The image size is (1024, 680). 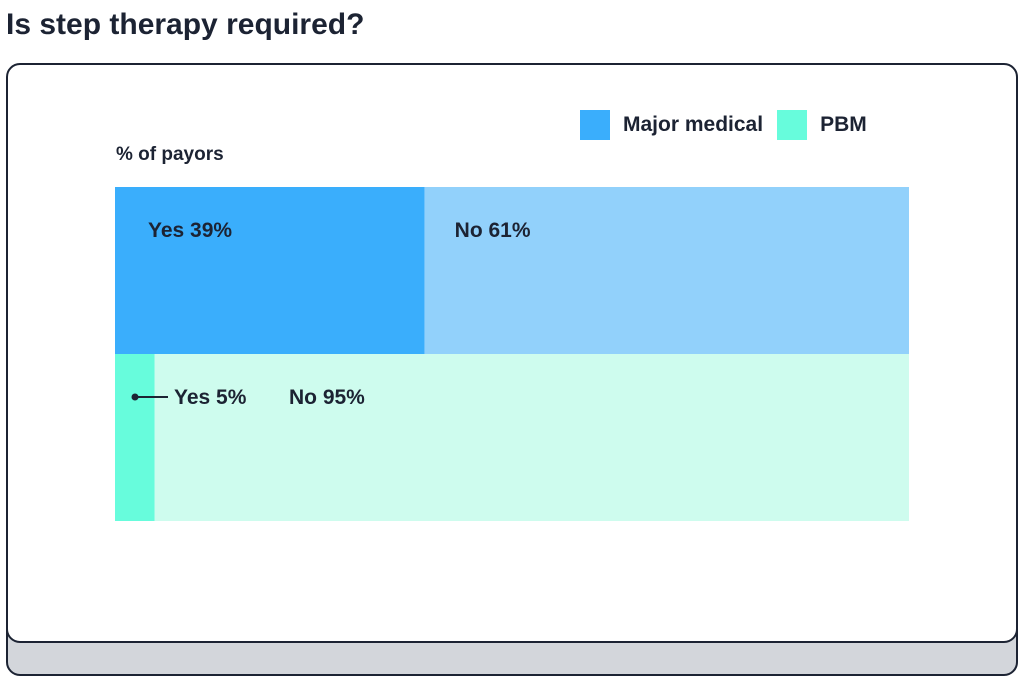 I want to click on label-pbm-no: No 95%, so click(x=327, y=397).